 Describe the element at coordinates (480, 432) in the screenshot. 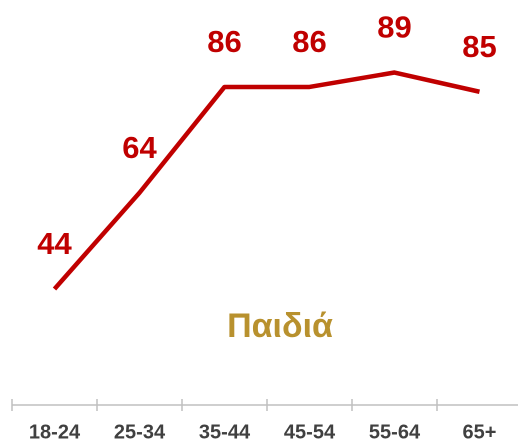

I see `x-tick-label: 65+` at that location.